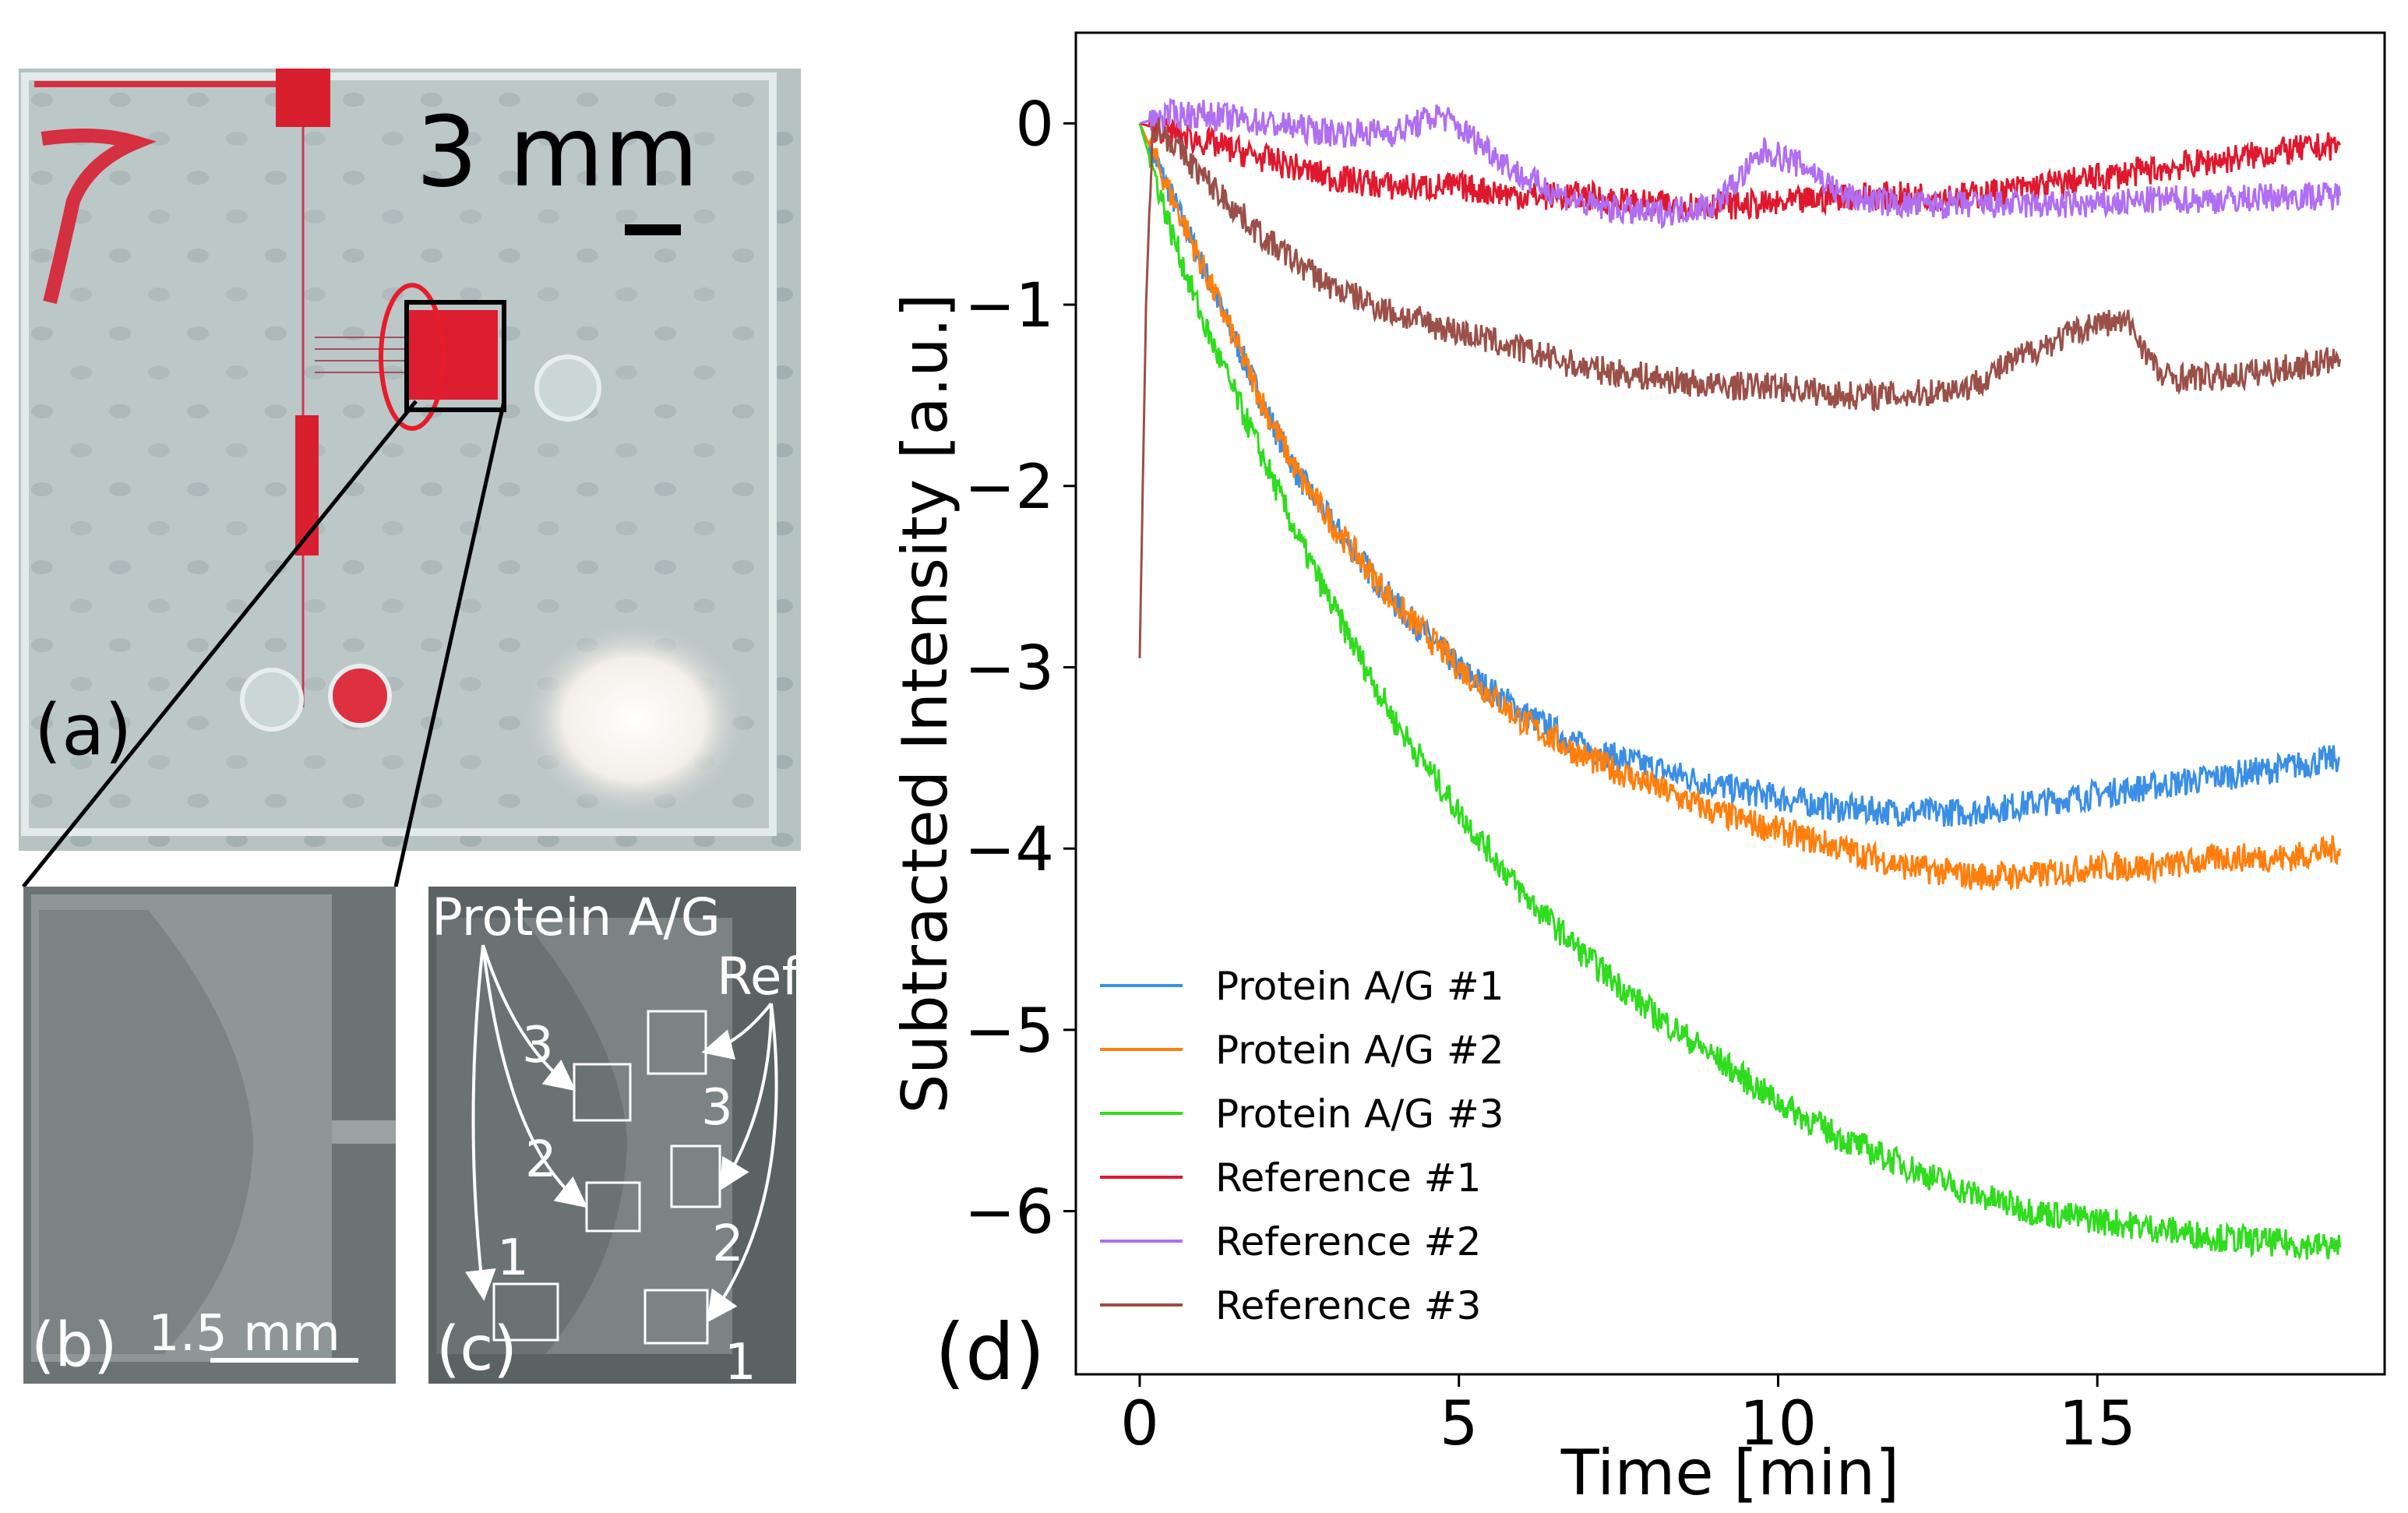  I want to click on legend-label-1: Protein A/G #1, so click(1359, 986).